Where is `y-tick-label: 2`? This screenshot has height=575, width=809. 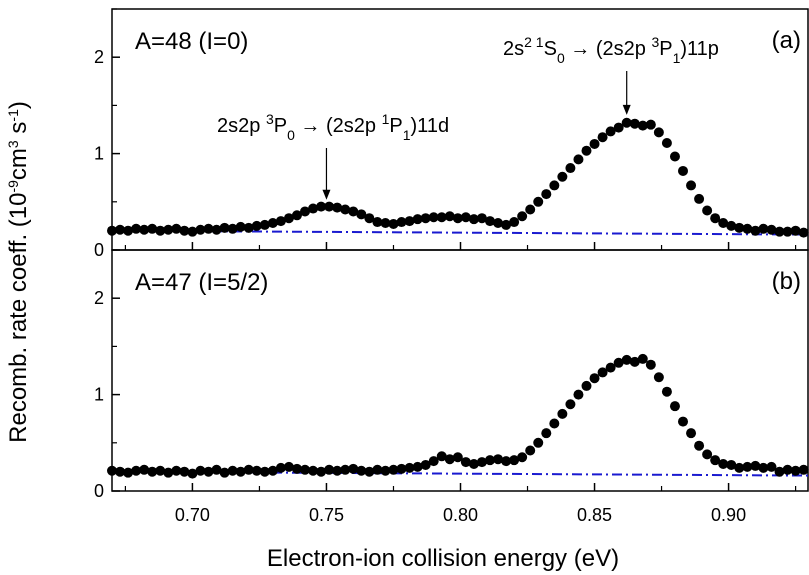 y-tick-label: 2 is located at coordinates (99, 57).